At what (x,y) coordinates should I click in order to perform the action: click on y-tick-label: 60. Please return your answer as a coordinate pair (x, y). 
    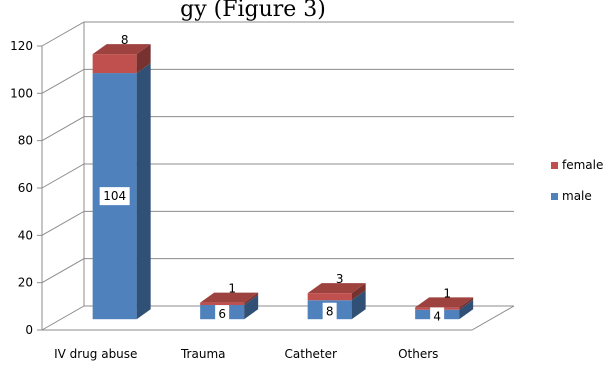
    Looking at the image, I should click on (25, 188).